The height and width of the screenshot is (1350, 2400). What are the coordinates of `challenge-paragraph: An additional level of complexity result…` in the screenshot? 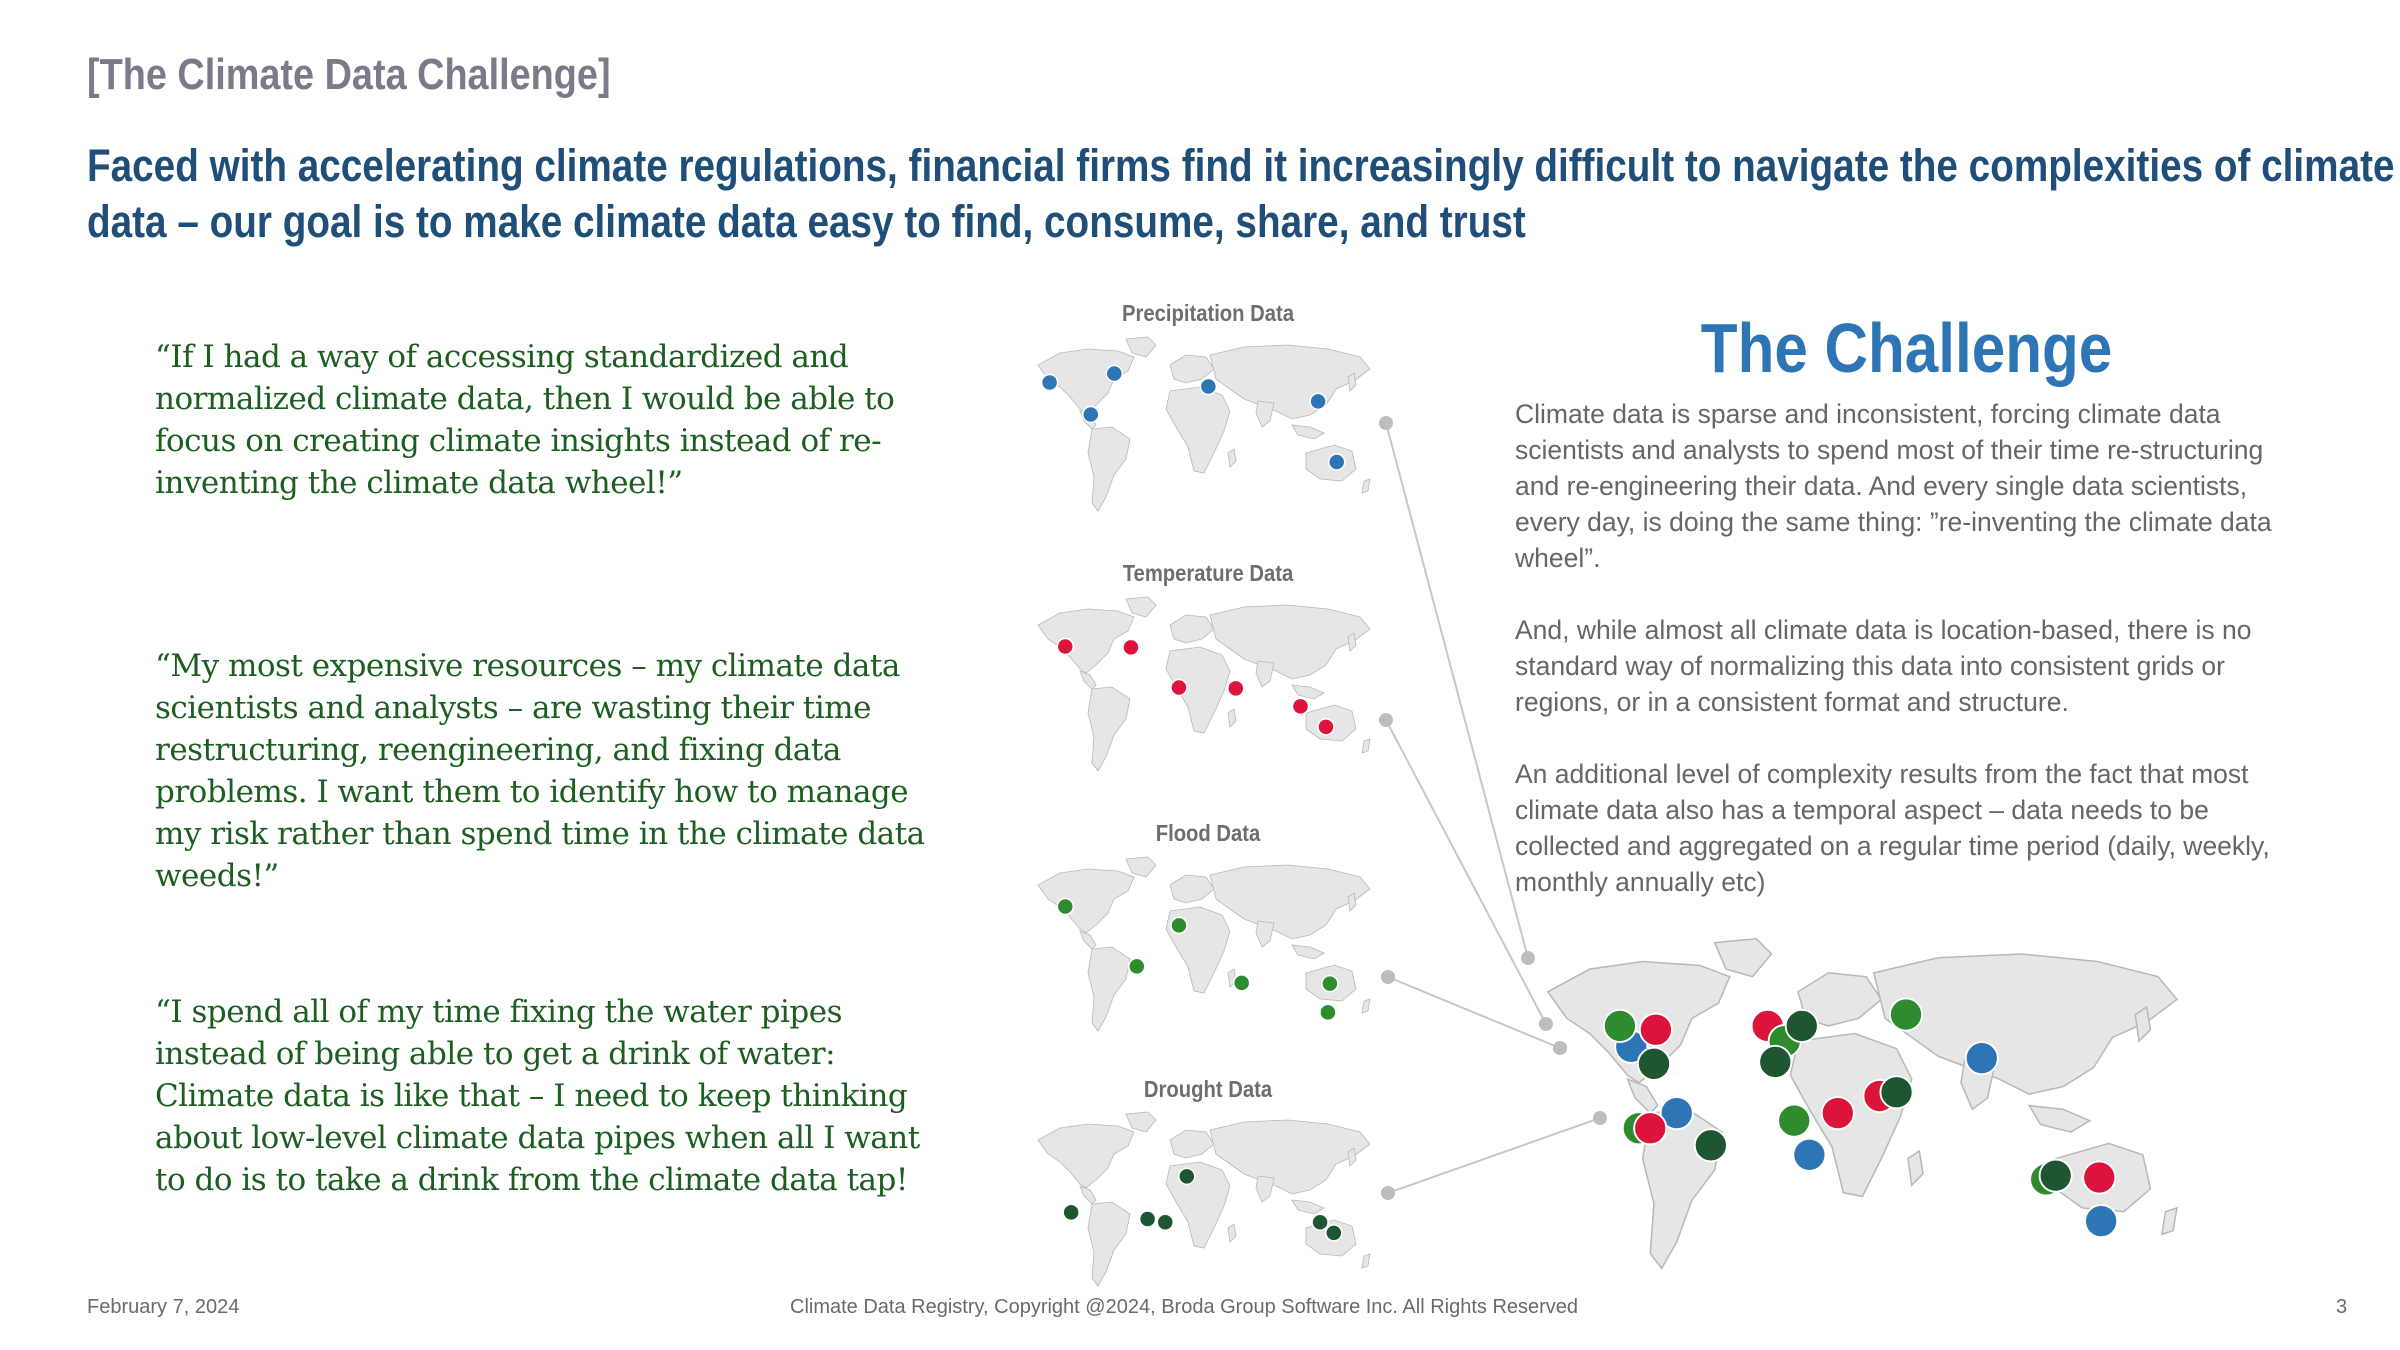 It's located at (1892, 828).